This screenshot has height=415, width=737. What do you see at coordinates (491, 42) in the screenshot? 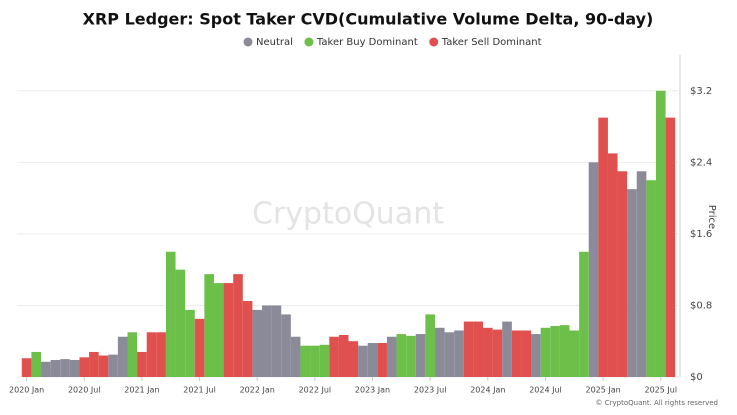
I see `legend-label: Taker Sell Dominant` at bounding box center [491, 42].